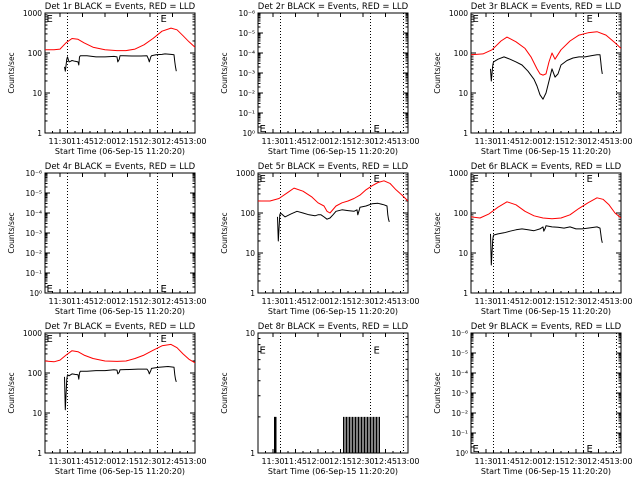 The height and width of the screenshot is (485, 640). I want to click on panel-title: Det 9r BLACK = Events, RED = LLD, so click(546, 327).